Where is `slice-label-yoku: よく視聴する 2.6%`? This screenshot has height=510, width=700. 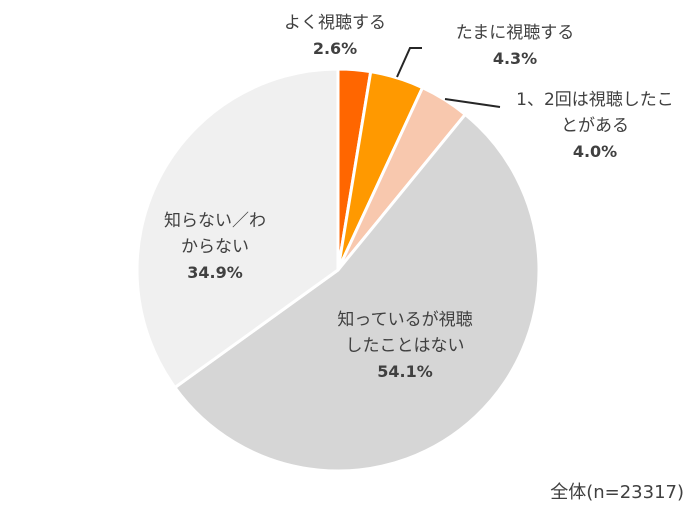
slice-label-yoku: よく視聴する 2.6% is located at coordinates (335, 35).